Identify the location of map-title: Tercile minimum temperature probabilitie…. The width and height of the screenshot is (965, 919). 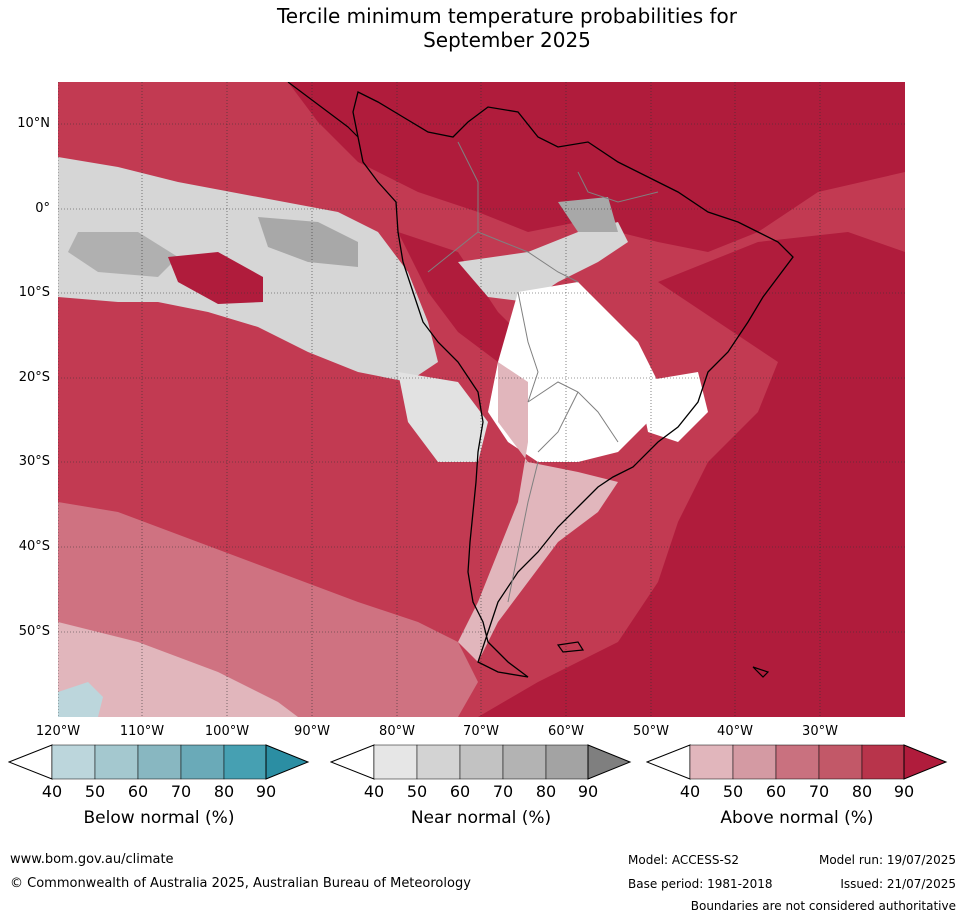
(482, 28).